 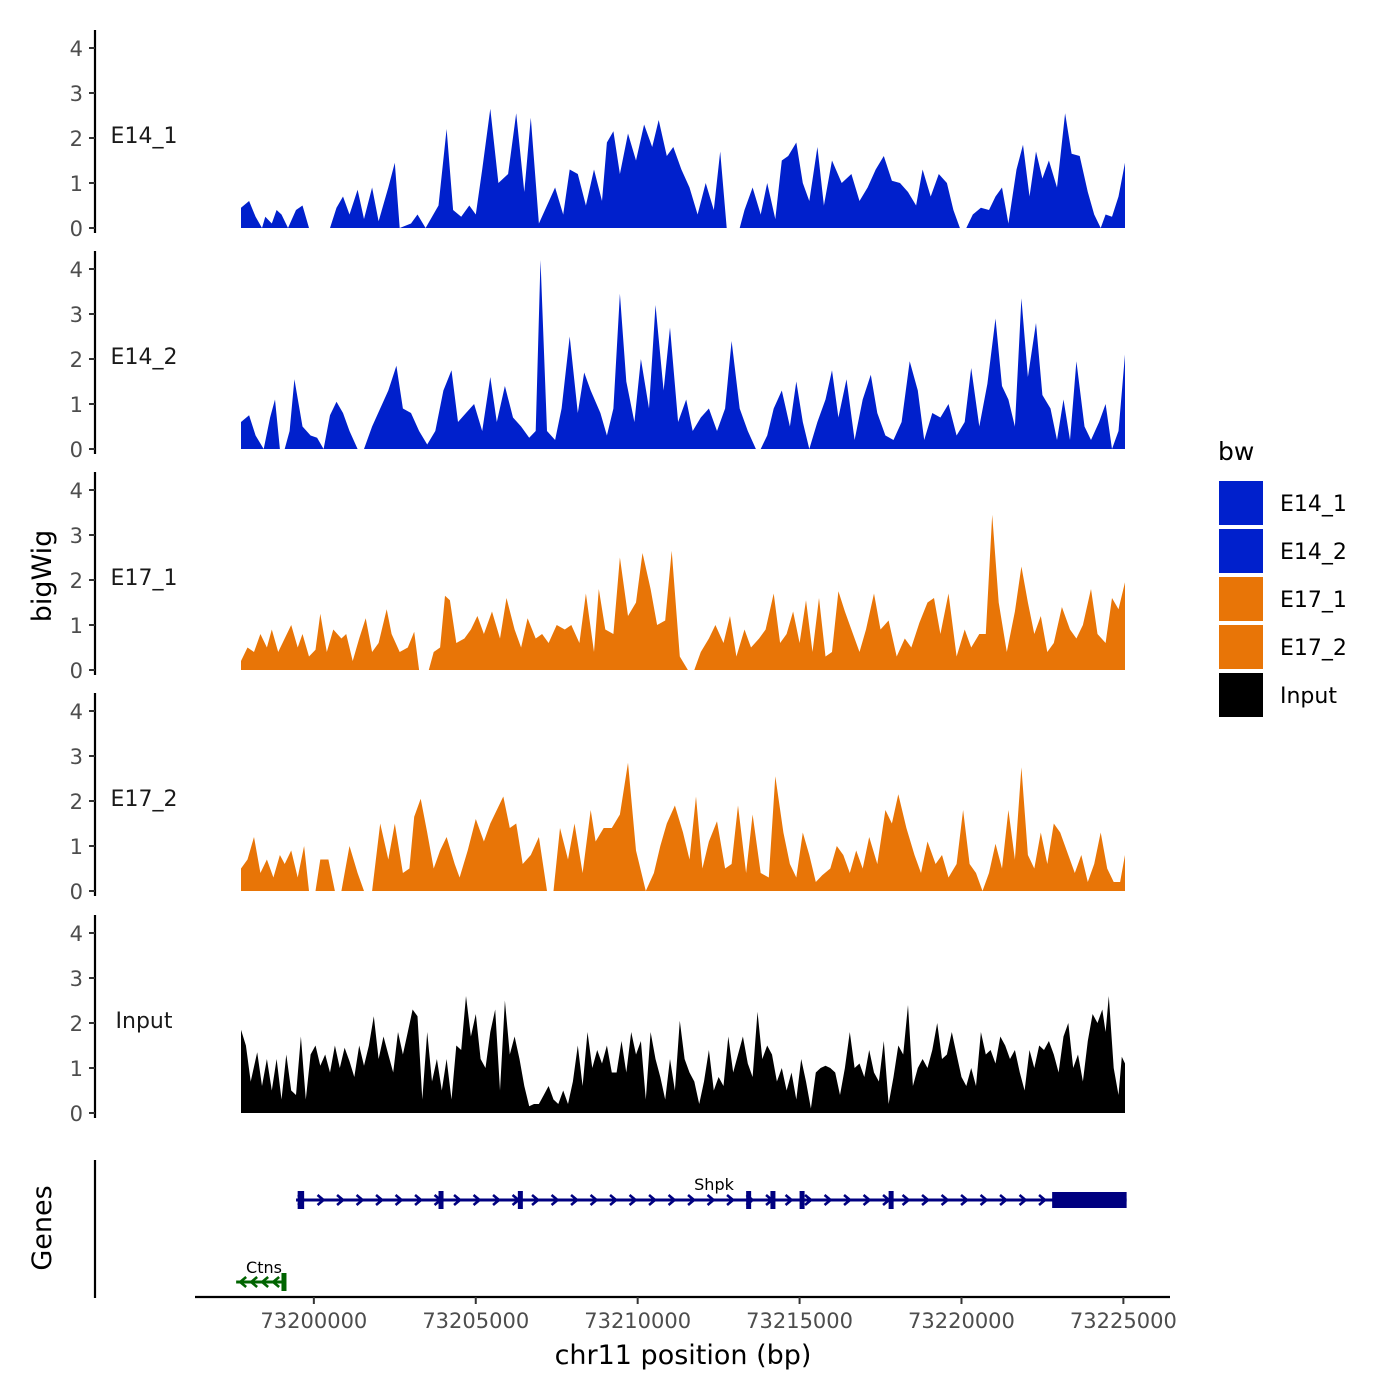 I want to click on gene-Ctns: Ctns, so click(x=261, y=1274).